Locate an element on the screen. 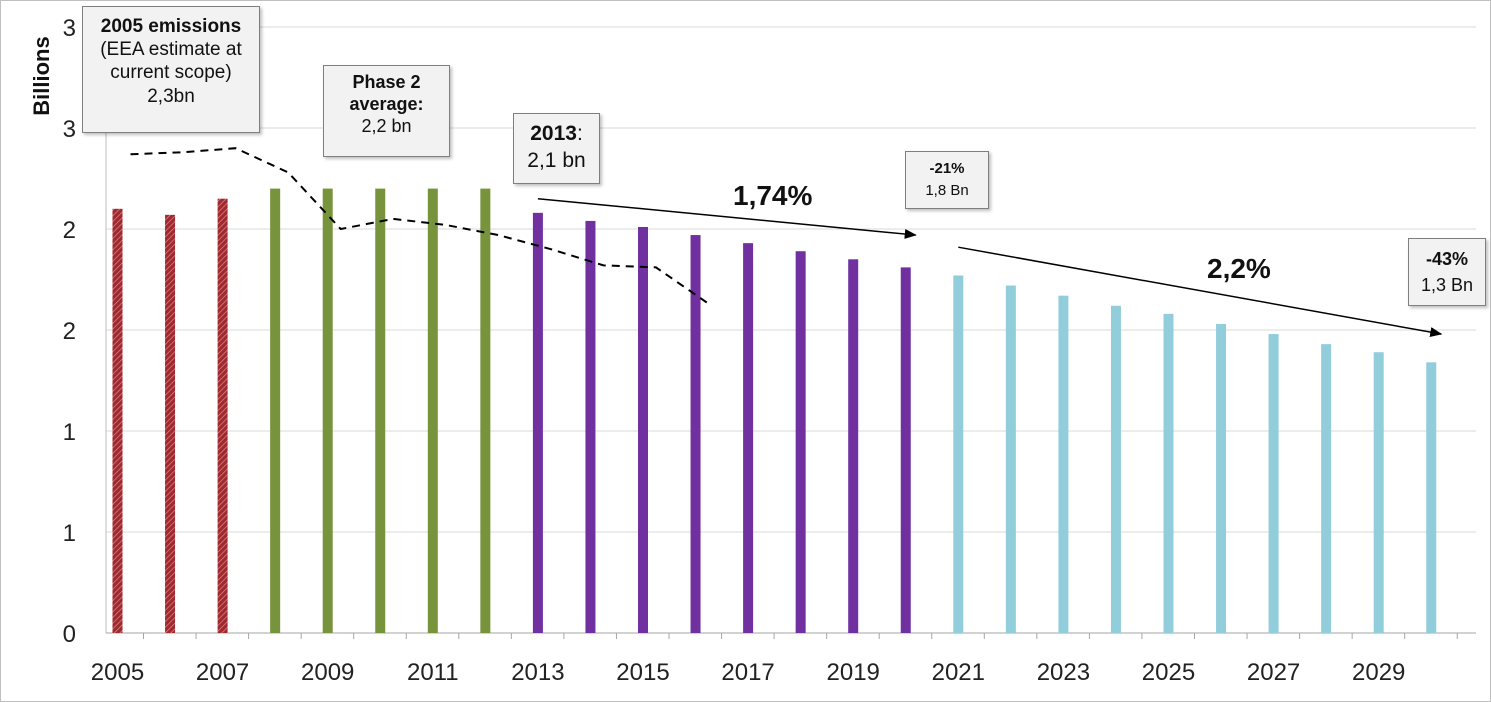 This screenshot has width=1491, height=702. y-axis-label: Billions is located at coordinates (41, 76).